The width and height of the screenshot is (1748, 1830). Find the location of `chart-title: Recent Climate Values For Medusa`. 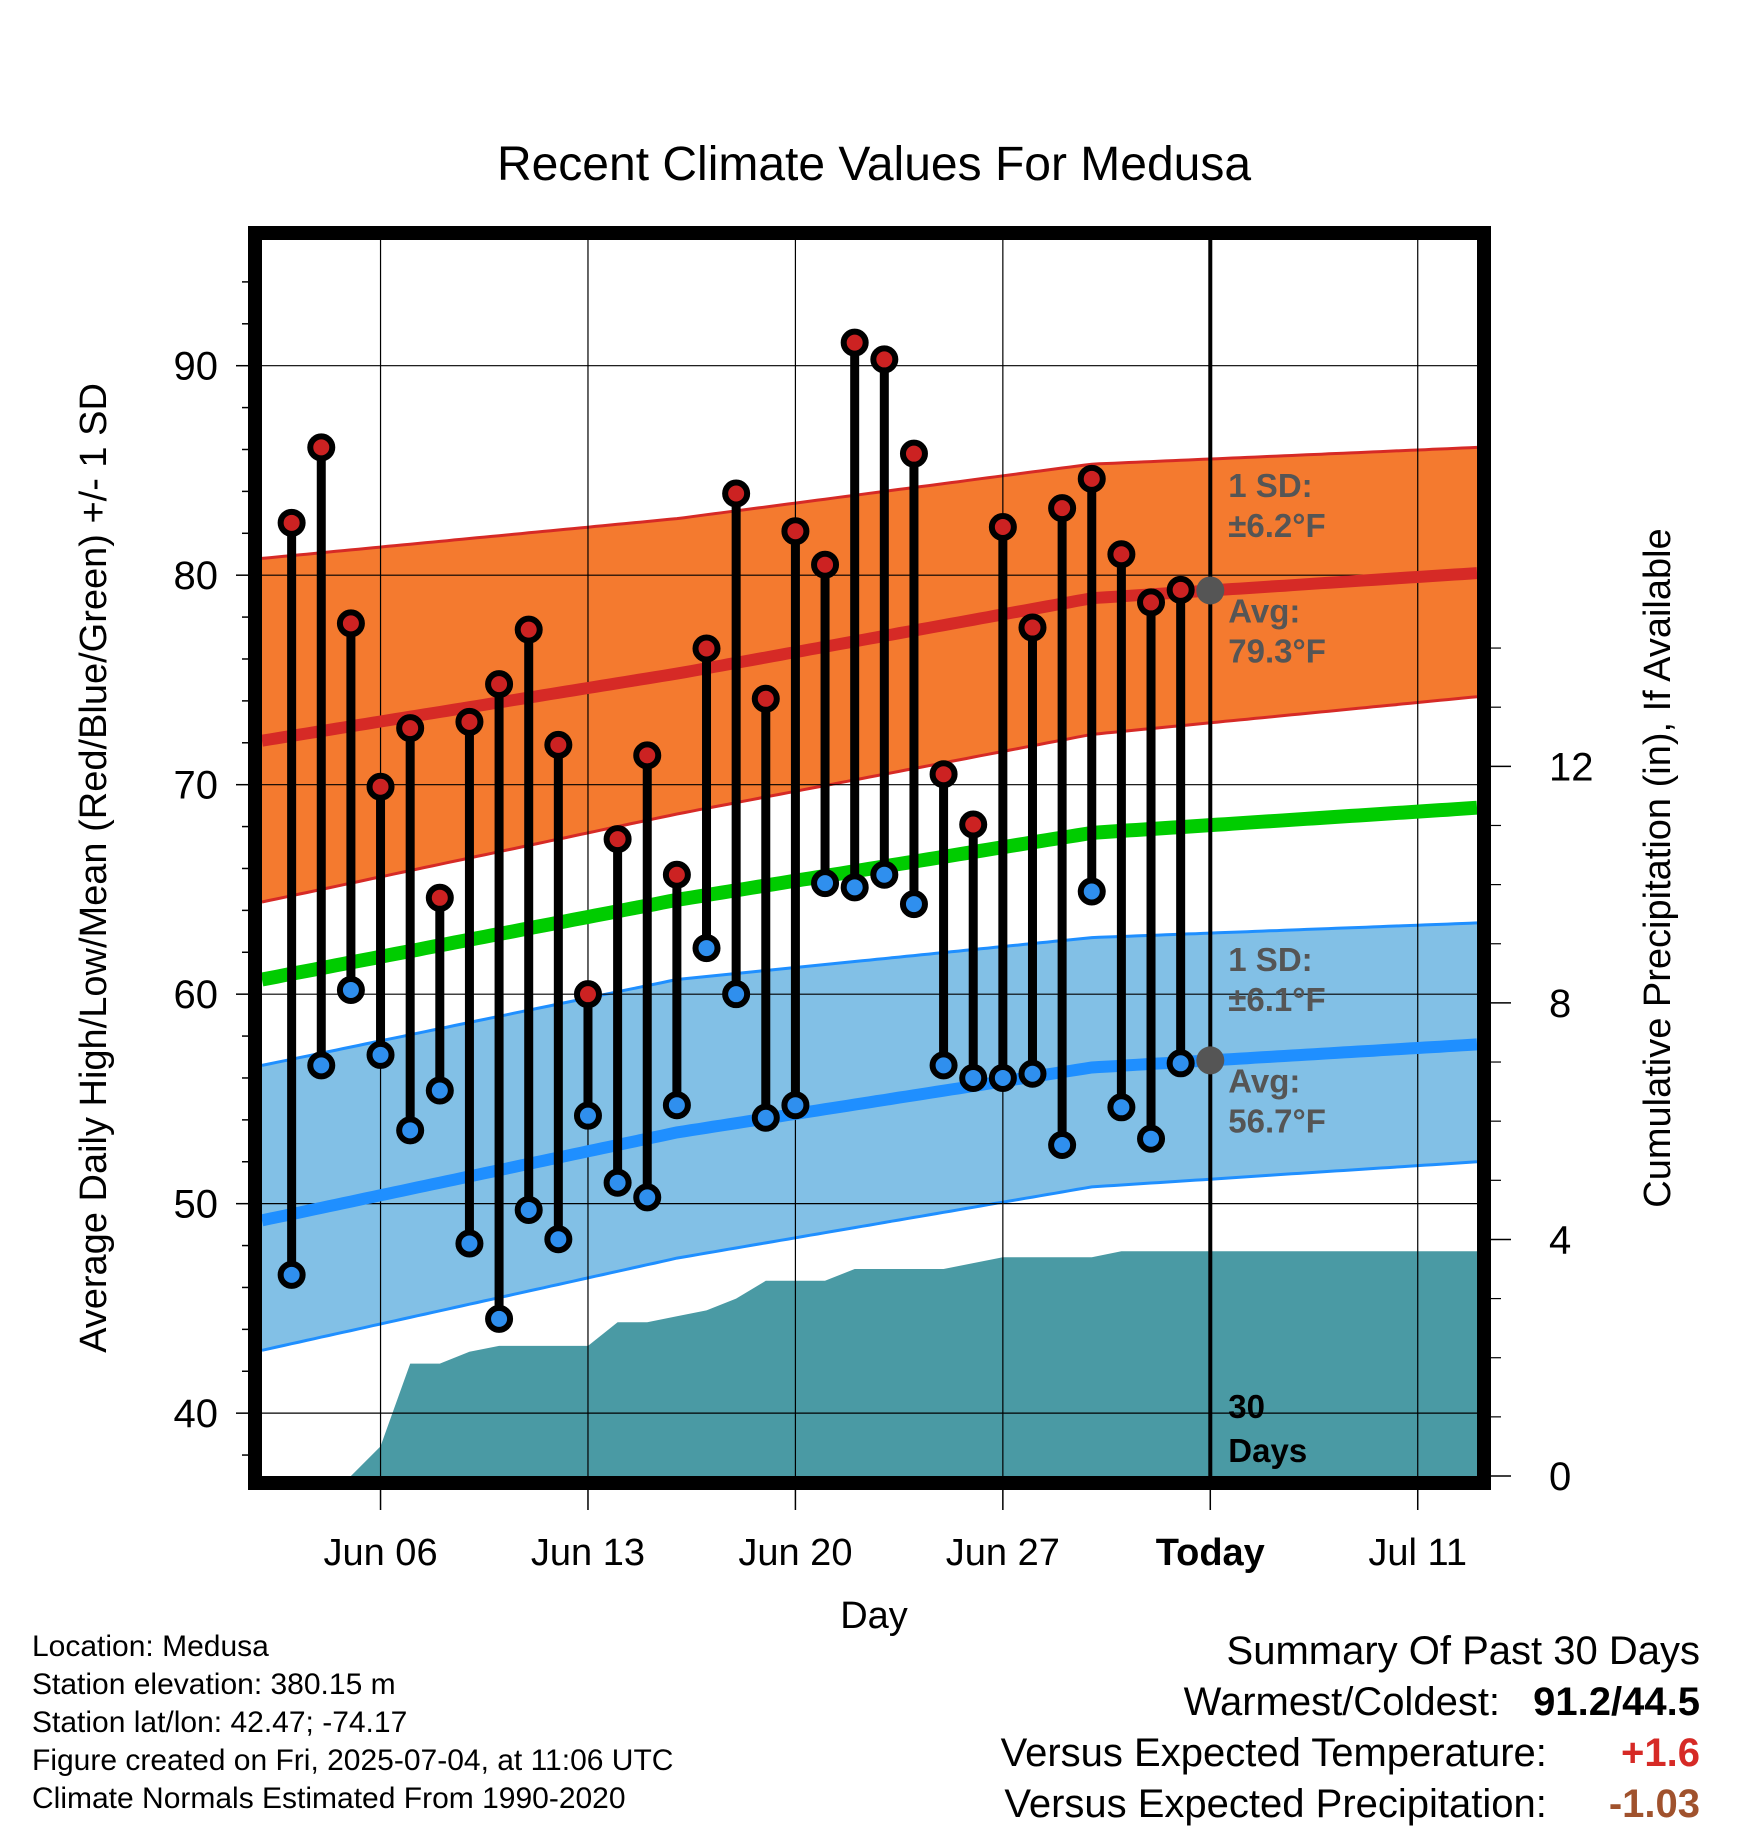

chart-title: Recent Climate Values For Medusa is located at coordinates (874, 164).